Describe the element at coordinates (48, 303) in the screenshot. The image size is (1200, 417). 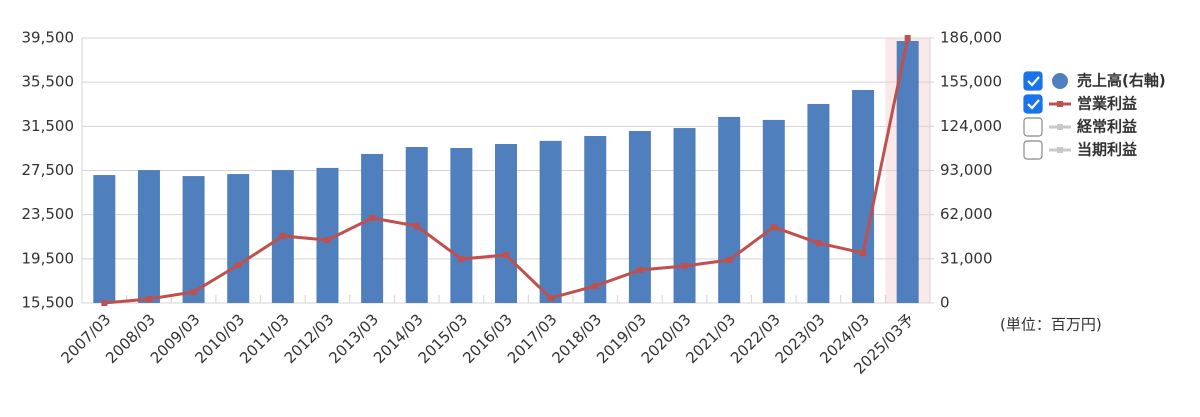
I see `y-tick-label: 15,500` at that location.